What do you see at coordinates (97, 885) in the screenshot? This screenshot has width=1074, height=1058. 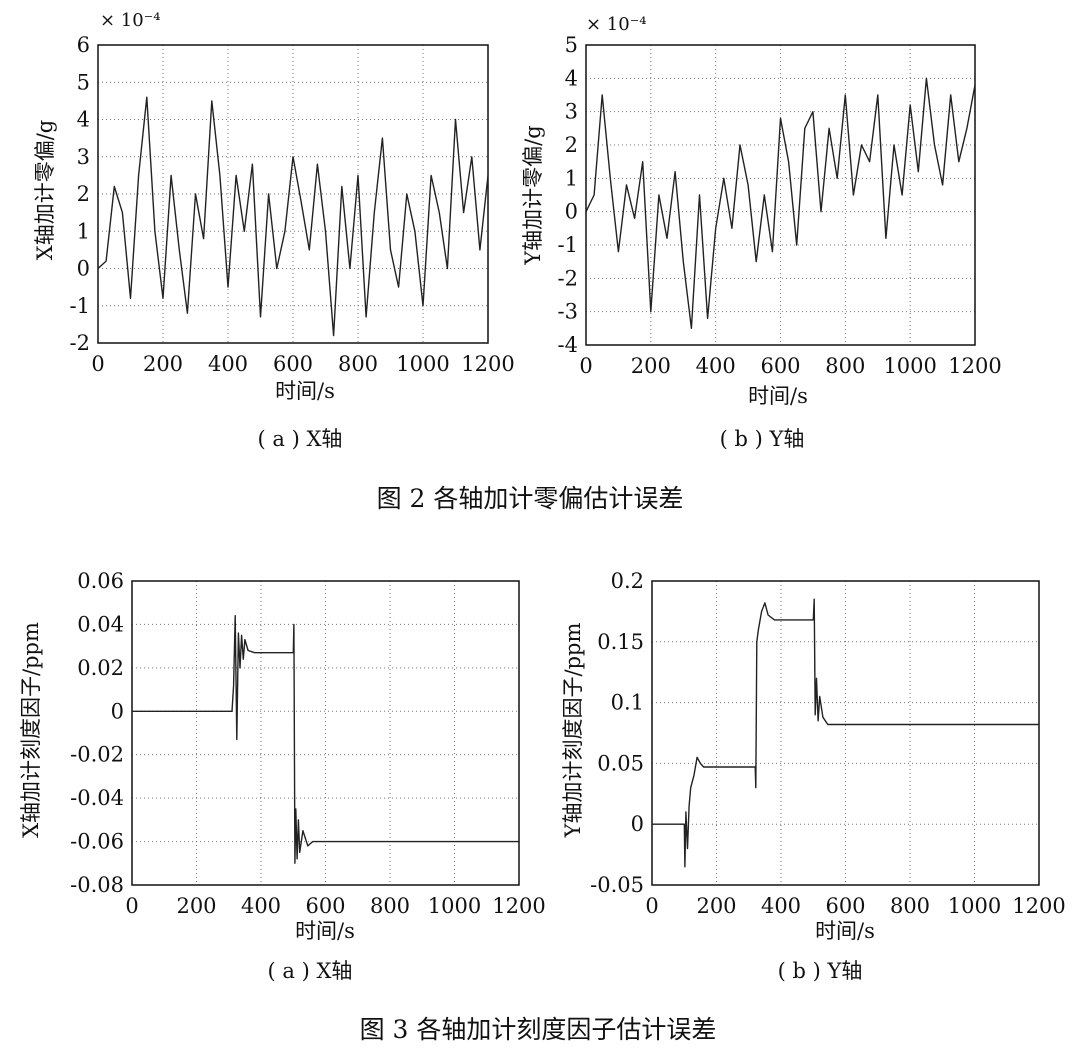 I see `y-tick-label: -0.08` at bounding box center [97, 885].